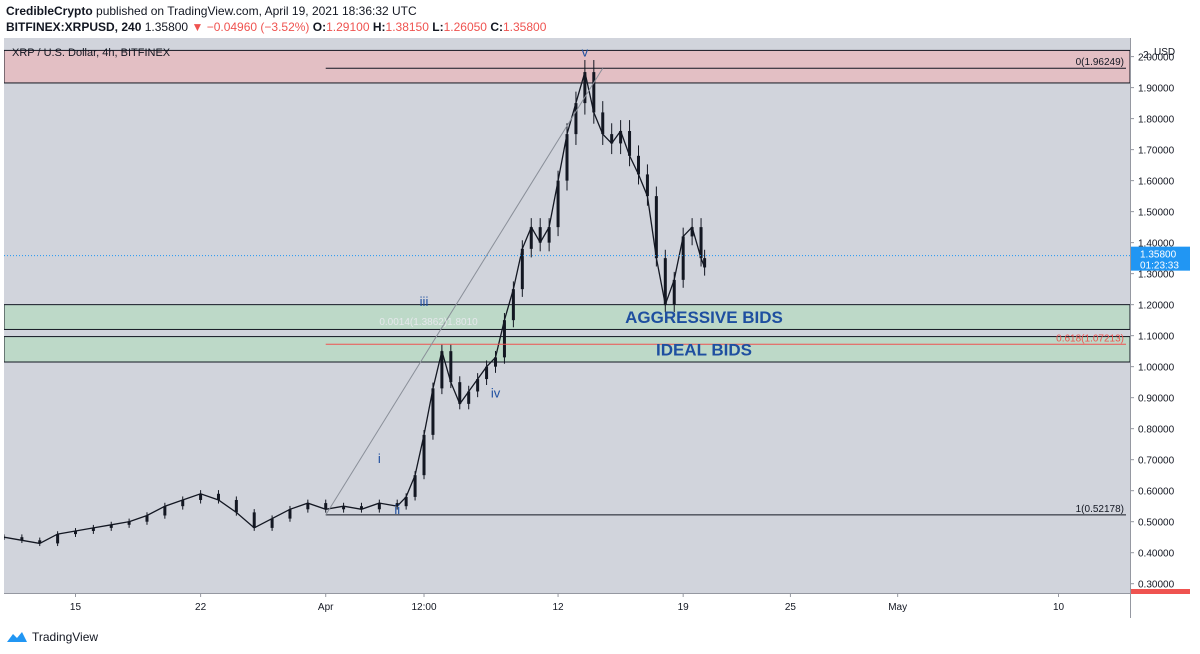 The height and width of the screenshot is (654, 1200). Describe the element at coordinates (791, 607) in the screenshot. I see `time-tick-label: 25` at that location.